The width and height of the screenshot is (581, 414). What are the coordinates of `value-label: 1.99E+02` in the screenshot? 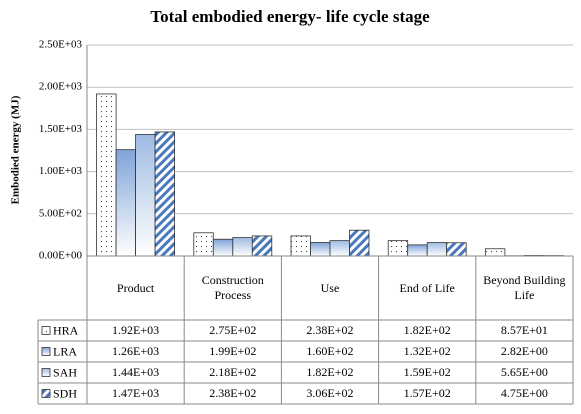 It's located at (233, 351).